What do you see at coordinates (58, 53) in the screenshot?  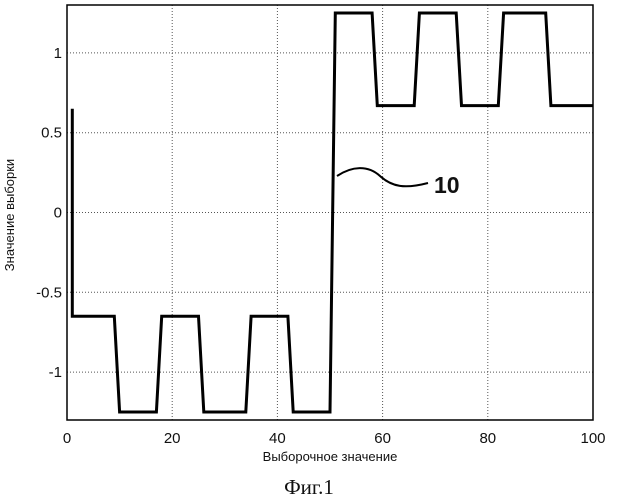 I see `y-tick-label: 1` at bounding box center [58, 53].